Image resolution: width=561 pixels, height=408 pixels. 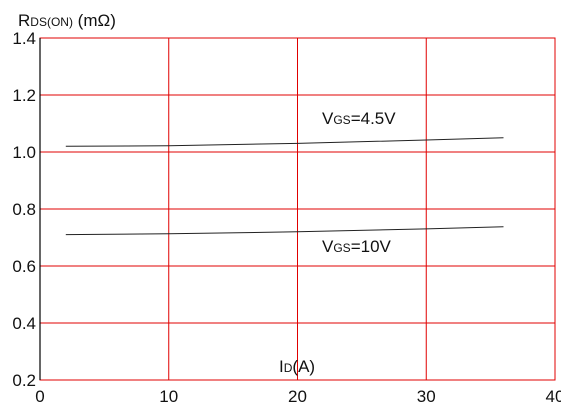 I want to click on x-tick-label-1: 10, so click(x=168, y=396).